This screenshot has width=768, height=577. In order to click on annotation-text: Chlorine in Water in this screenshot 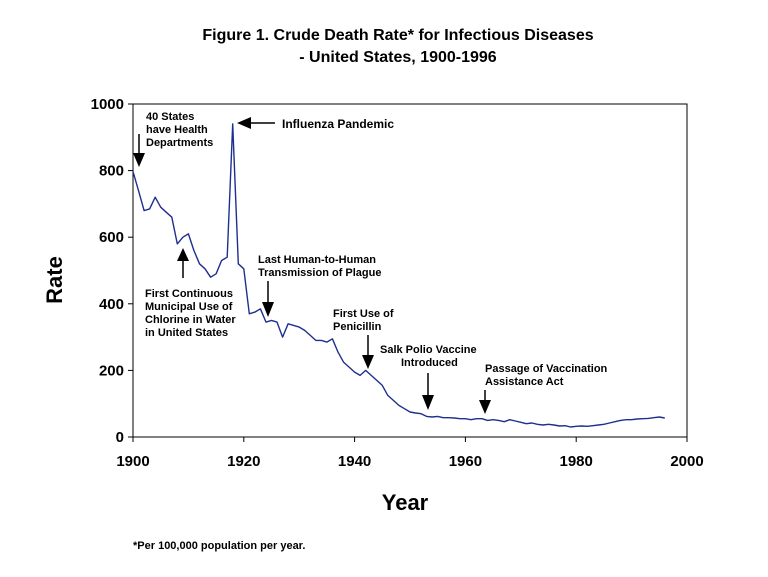, I will do `click(190, 320)`.